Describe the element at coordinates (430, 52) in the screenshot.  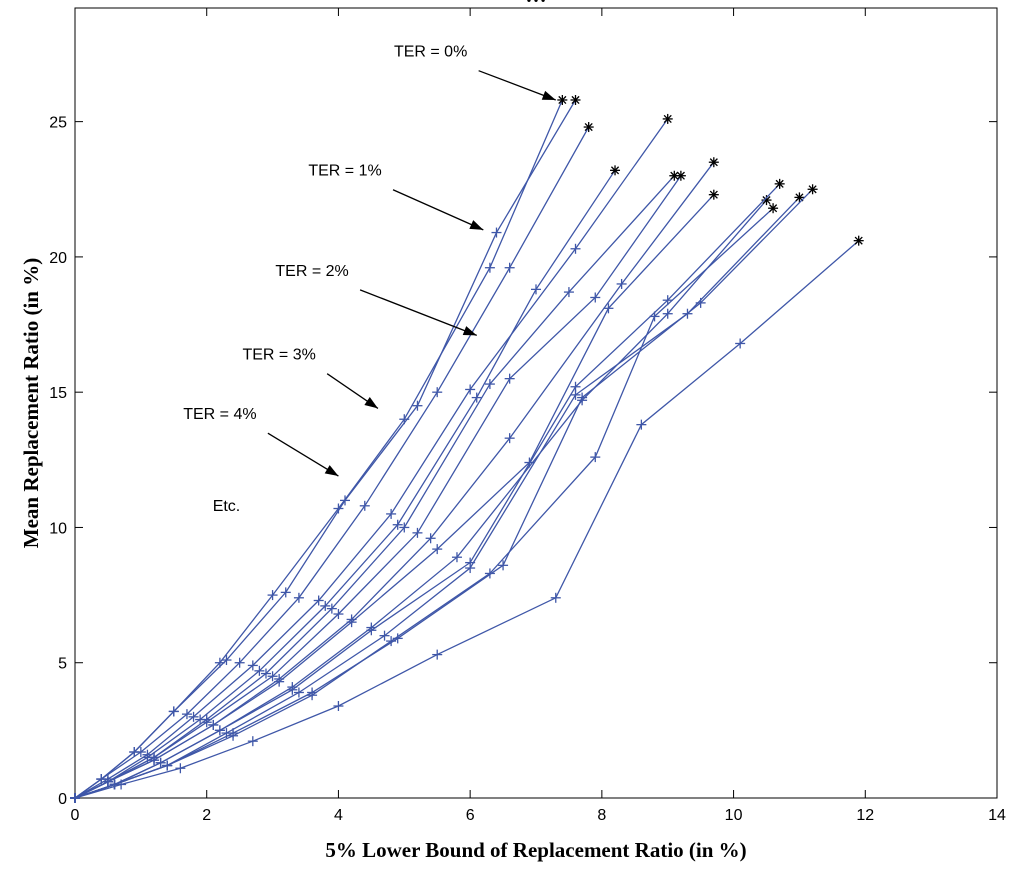
I see `annotation-label: TER = 0%` at that location.